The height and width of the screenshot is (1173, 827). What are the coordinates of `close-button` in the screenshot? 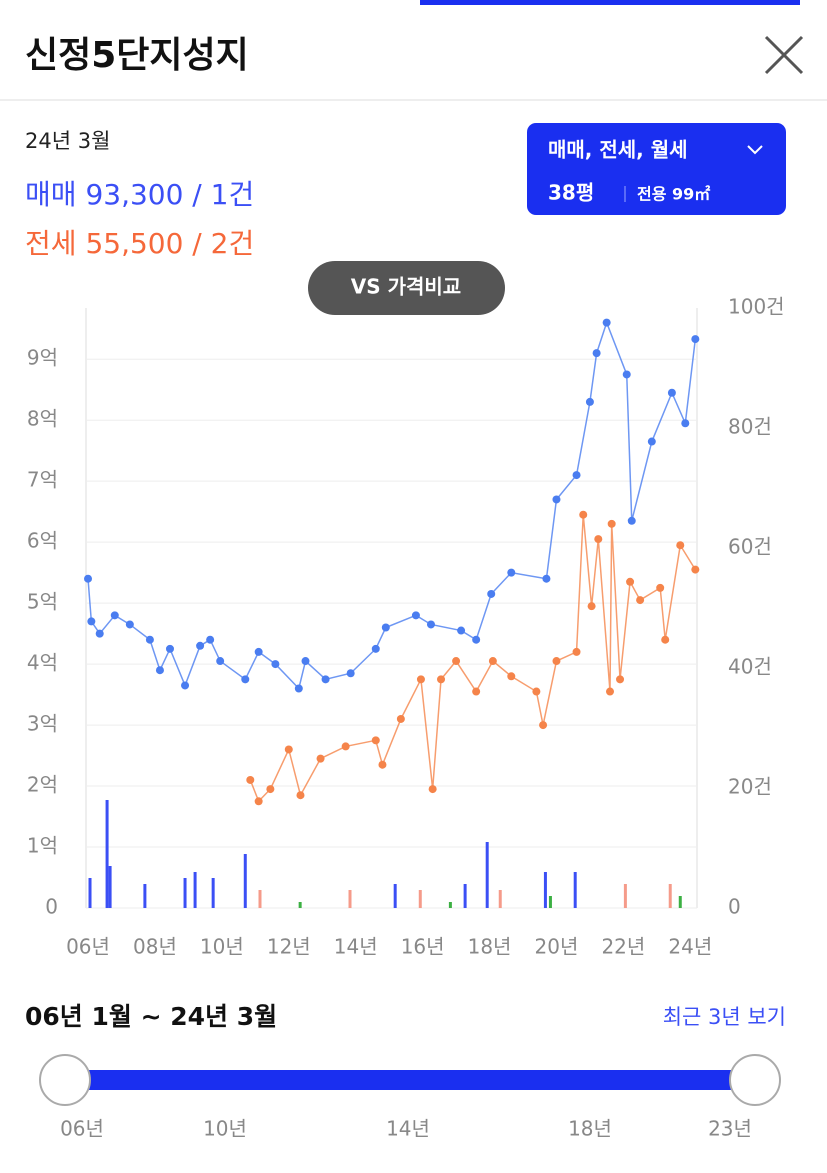 It's located at (784, 55).